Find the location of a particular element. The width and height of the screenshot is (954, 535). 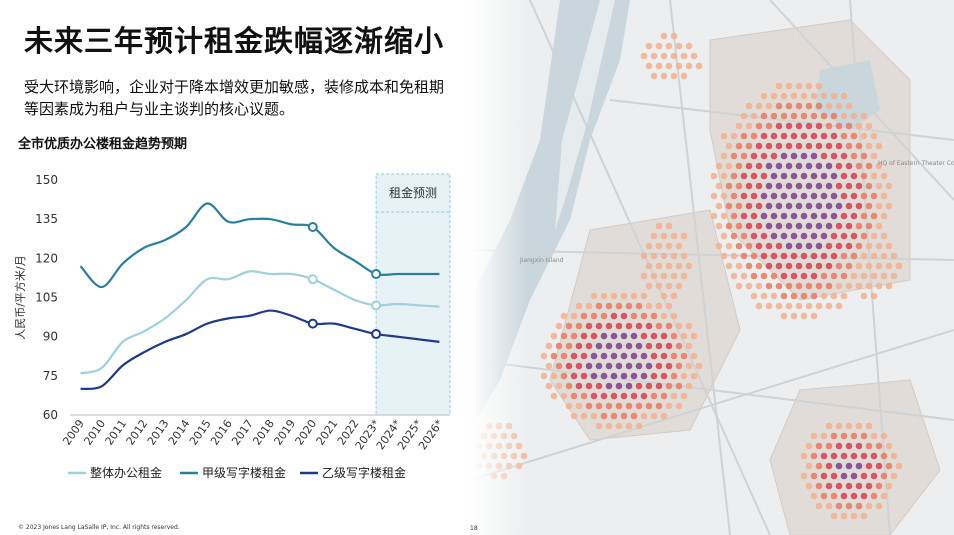

map-label-island: Jiangxin Island is located at coordinates (541, 260).